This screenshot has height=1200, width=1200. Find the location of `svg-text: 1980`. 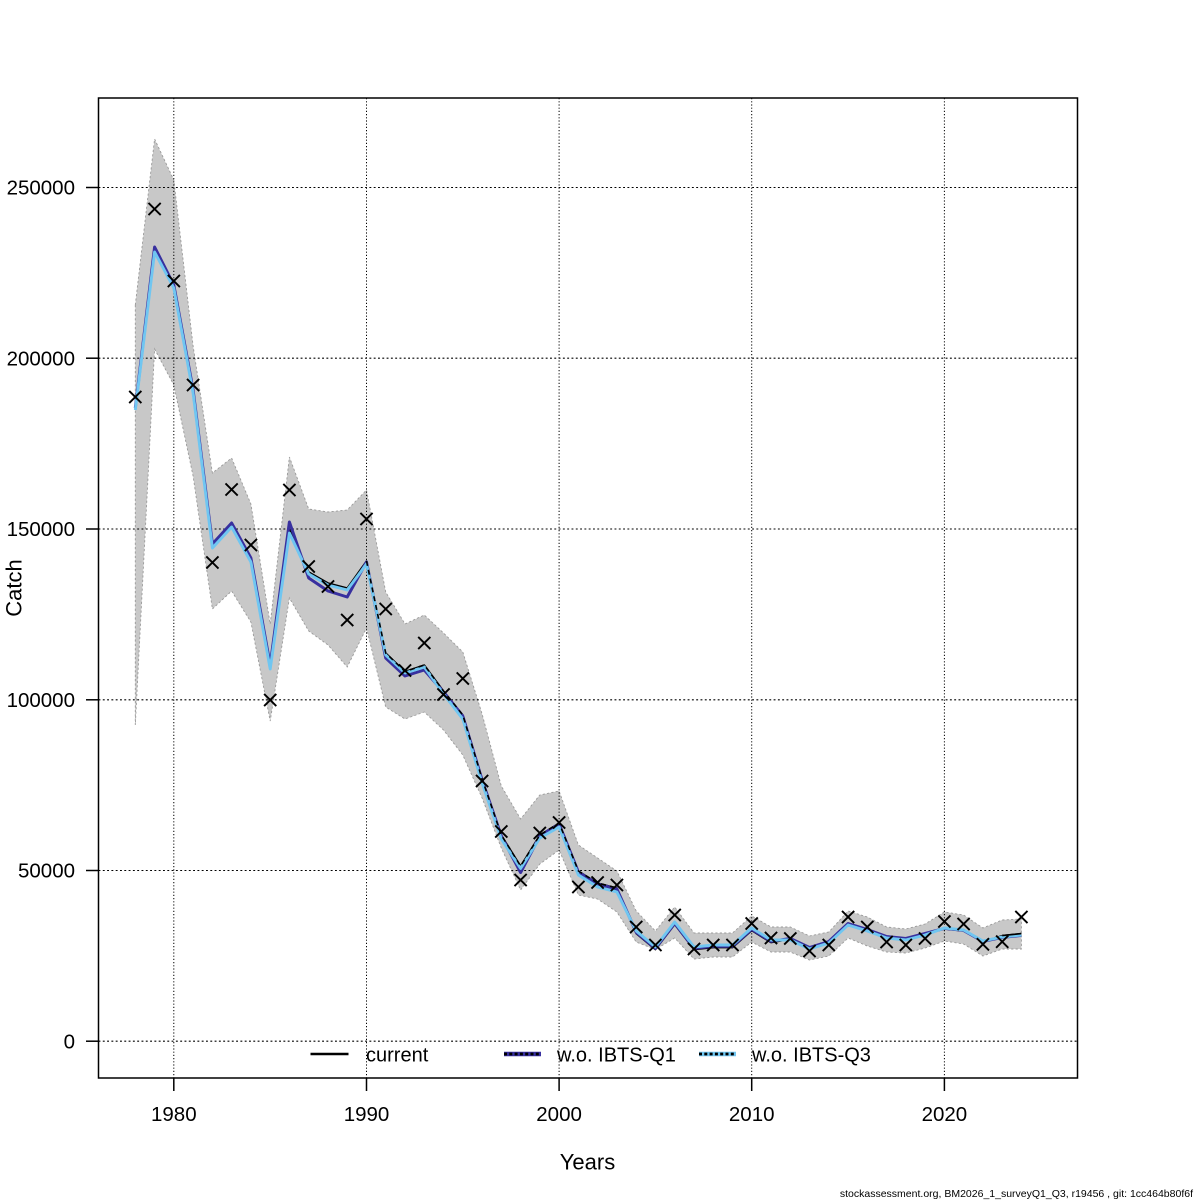

svg-text: 1980 is located at coordinates (174, 1114).